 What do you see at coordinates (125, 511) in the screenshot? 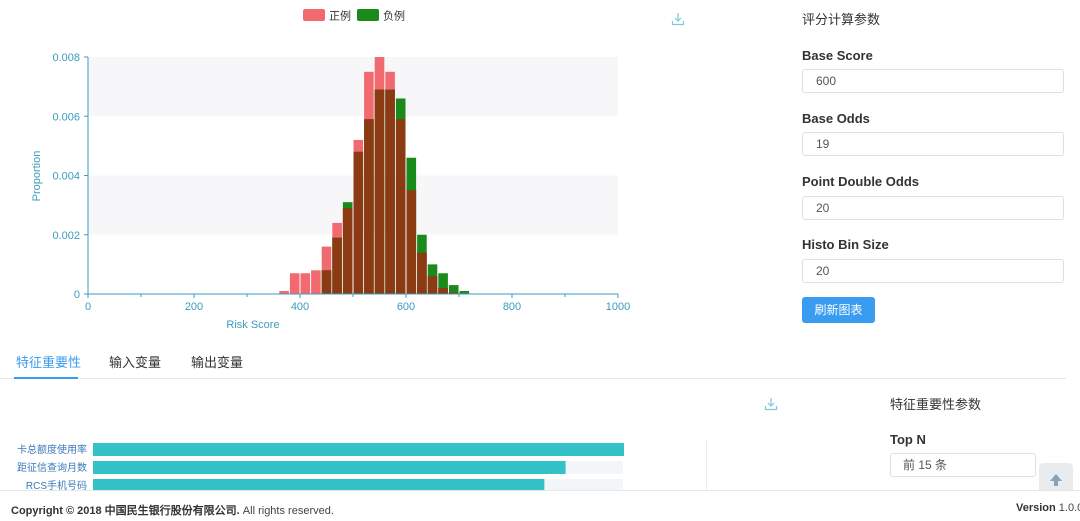
I see `copyright-holder: Copyright © 2018 中国民生银行股份有限公司.` at bounding box center [125, 511].